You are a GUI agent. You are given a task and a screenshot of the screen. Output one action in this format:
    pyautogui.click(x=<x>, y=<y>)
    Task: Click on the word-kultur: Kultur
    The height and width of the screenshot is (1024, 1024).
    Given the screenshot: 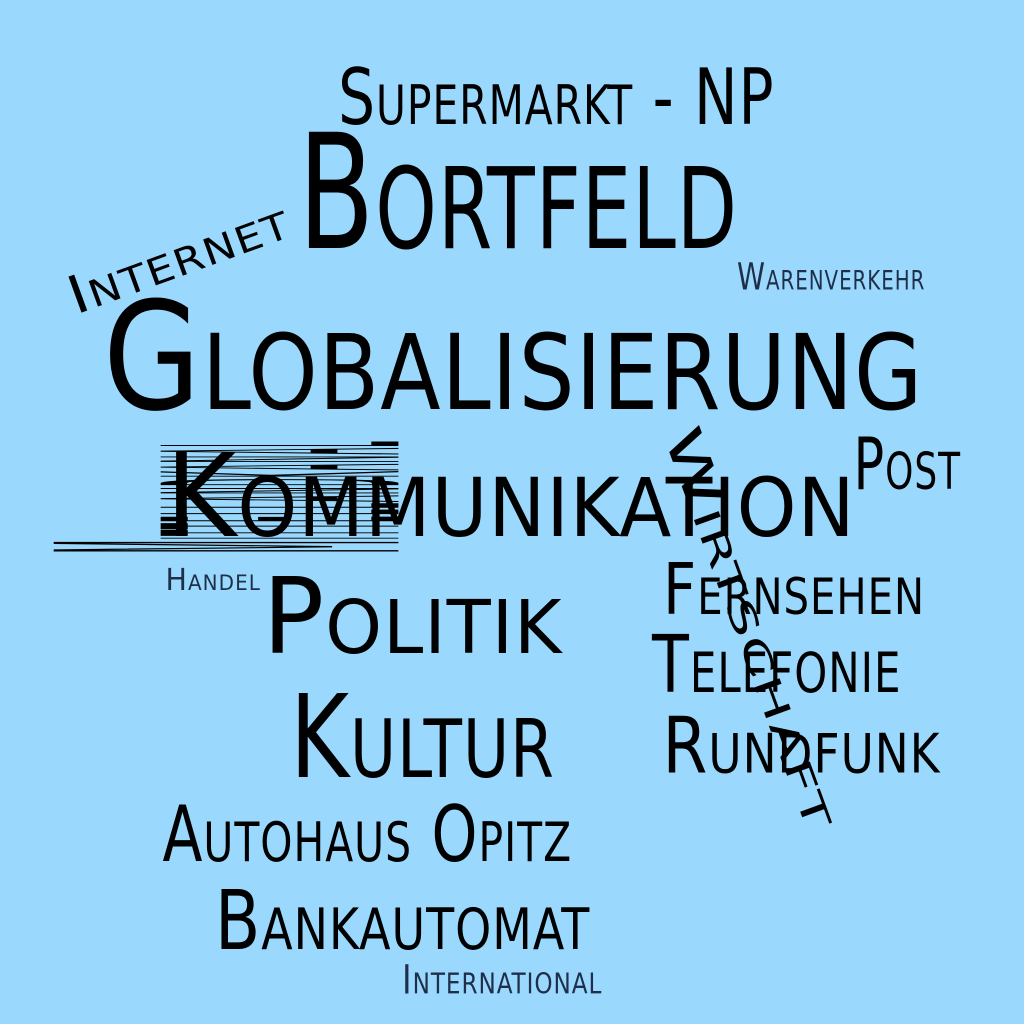 What is the action you would take?
    pyautogui.click(x=422, y=737)
    